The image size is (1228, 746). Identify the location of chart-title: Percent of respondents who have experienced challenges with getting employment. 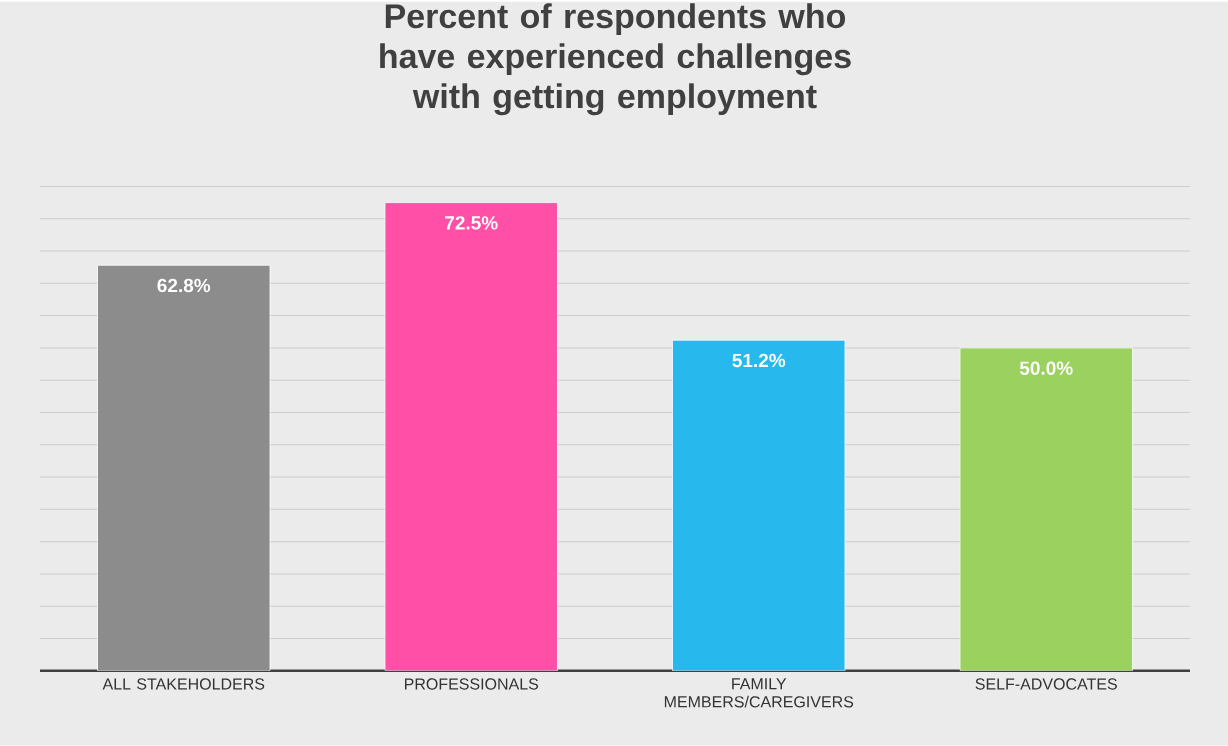
(615, 59).